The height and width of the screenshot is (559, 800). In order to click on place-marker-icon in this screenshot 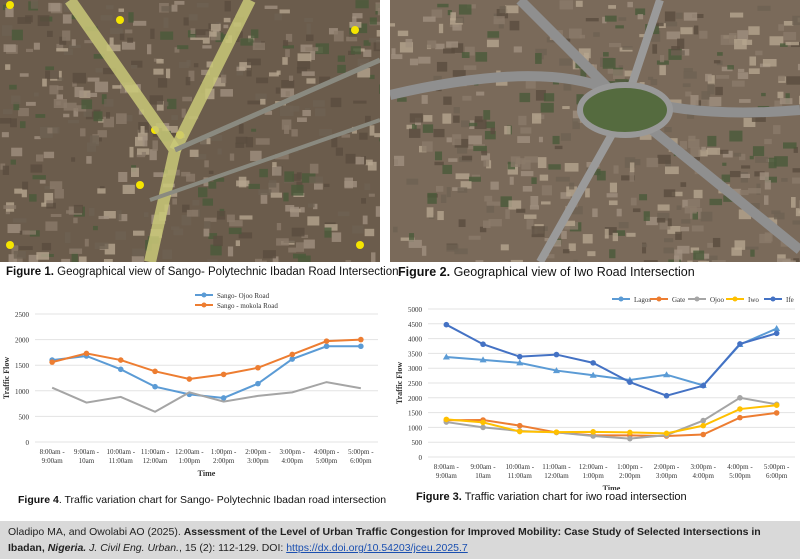, I will do `click(355, 30)`.